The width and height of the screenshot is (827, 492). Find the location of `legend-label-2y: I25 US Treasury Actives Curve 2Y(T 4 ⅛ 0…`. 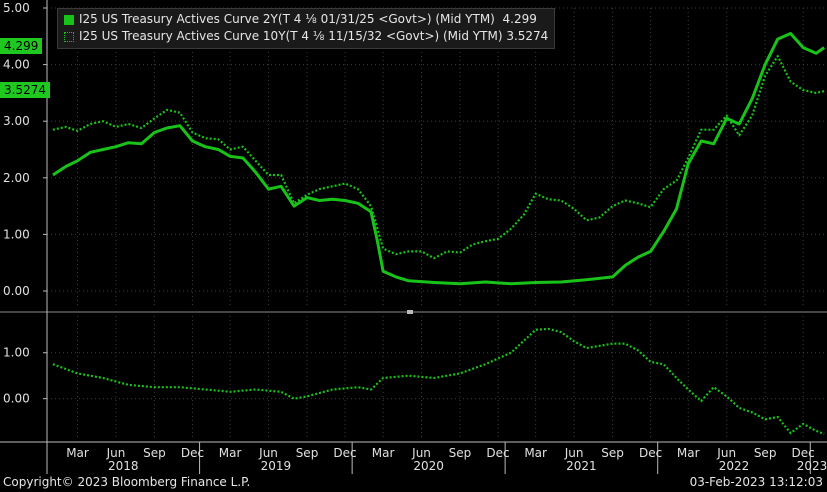

legend-label-2y: I25 US Treasury Actives Curve 2Y(T 4 ⅛ 0… is located at coordinates (308, 19).